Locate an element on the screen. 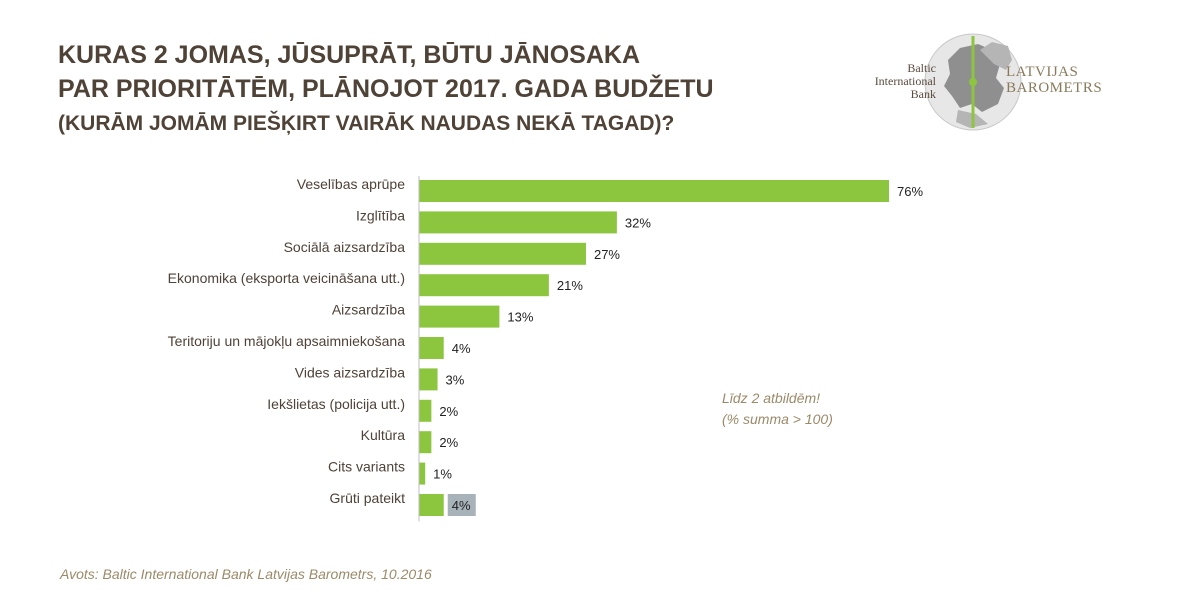 This screenshot has height=614, width=1200. category-label: Grūti pateikt is located at coordinates (368, 498).